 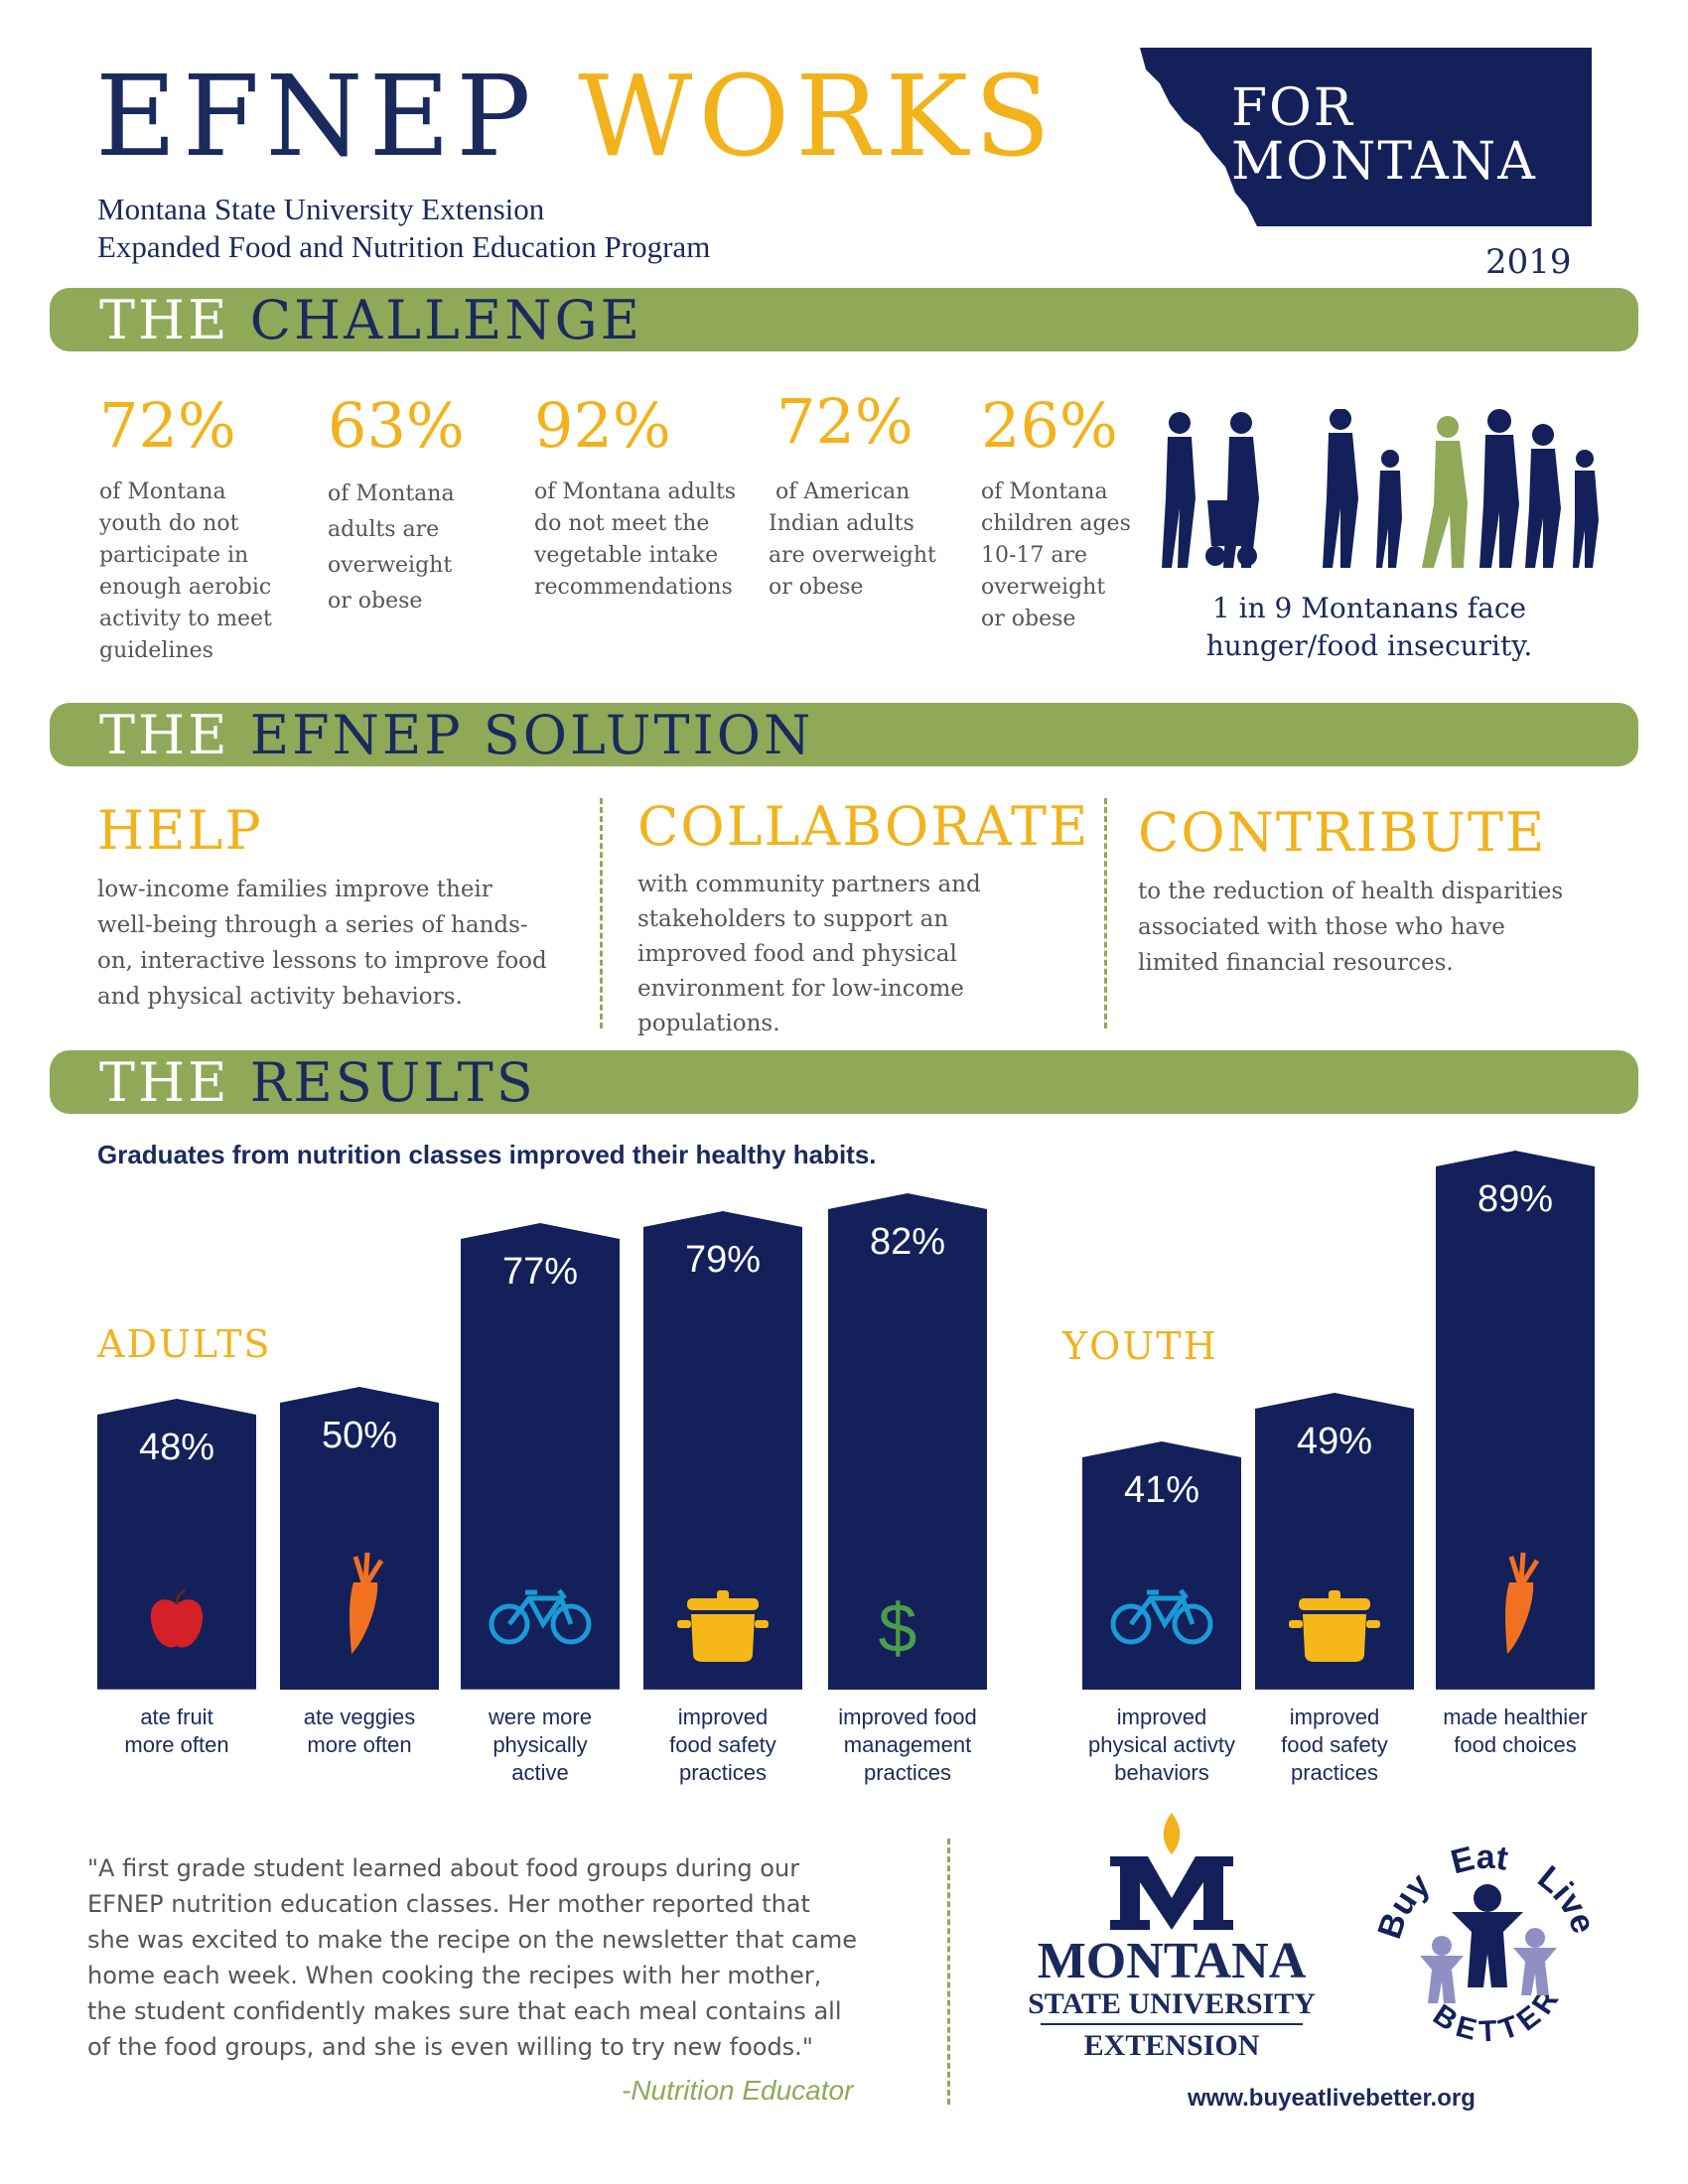 What do you see at coordinates (635, 491) in the screenshot?
I see `stat-line: of Montana adults` at bounding box center [635, 491].